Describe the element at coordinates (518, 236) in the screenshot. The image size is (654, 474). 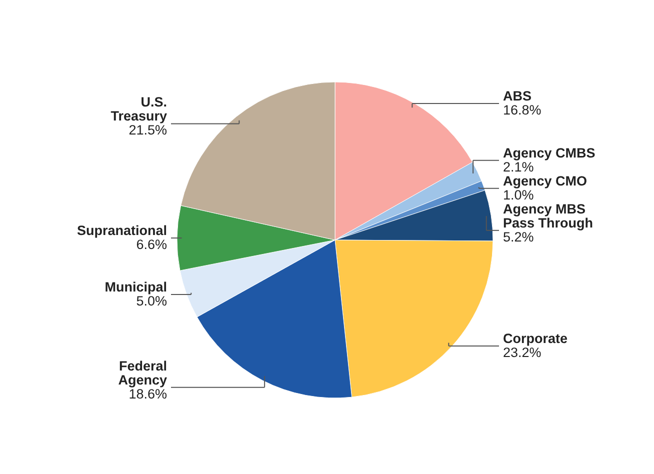
I see `data-label: 5.2%` at that location.